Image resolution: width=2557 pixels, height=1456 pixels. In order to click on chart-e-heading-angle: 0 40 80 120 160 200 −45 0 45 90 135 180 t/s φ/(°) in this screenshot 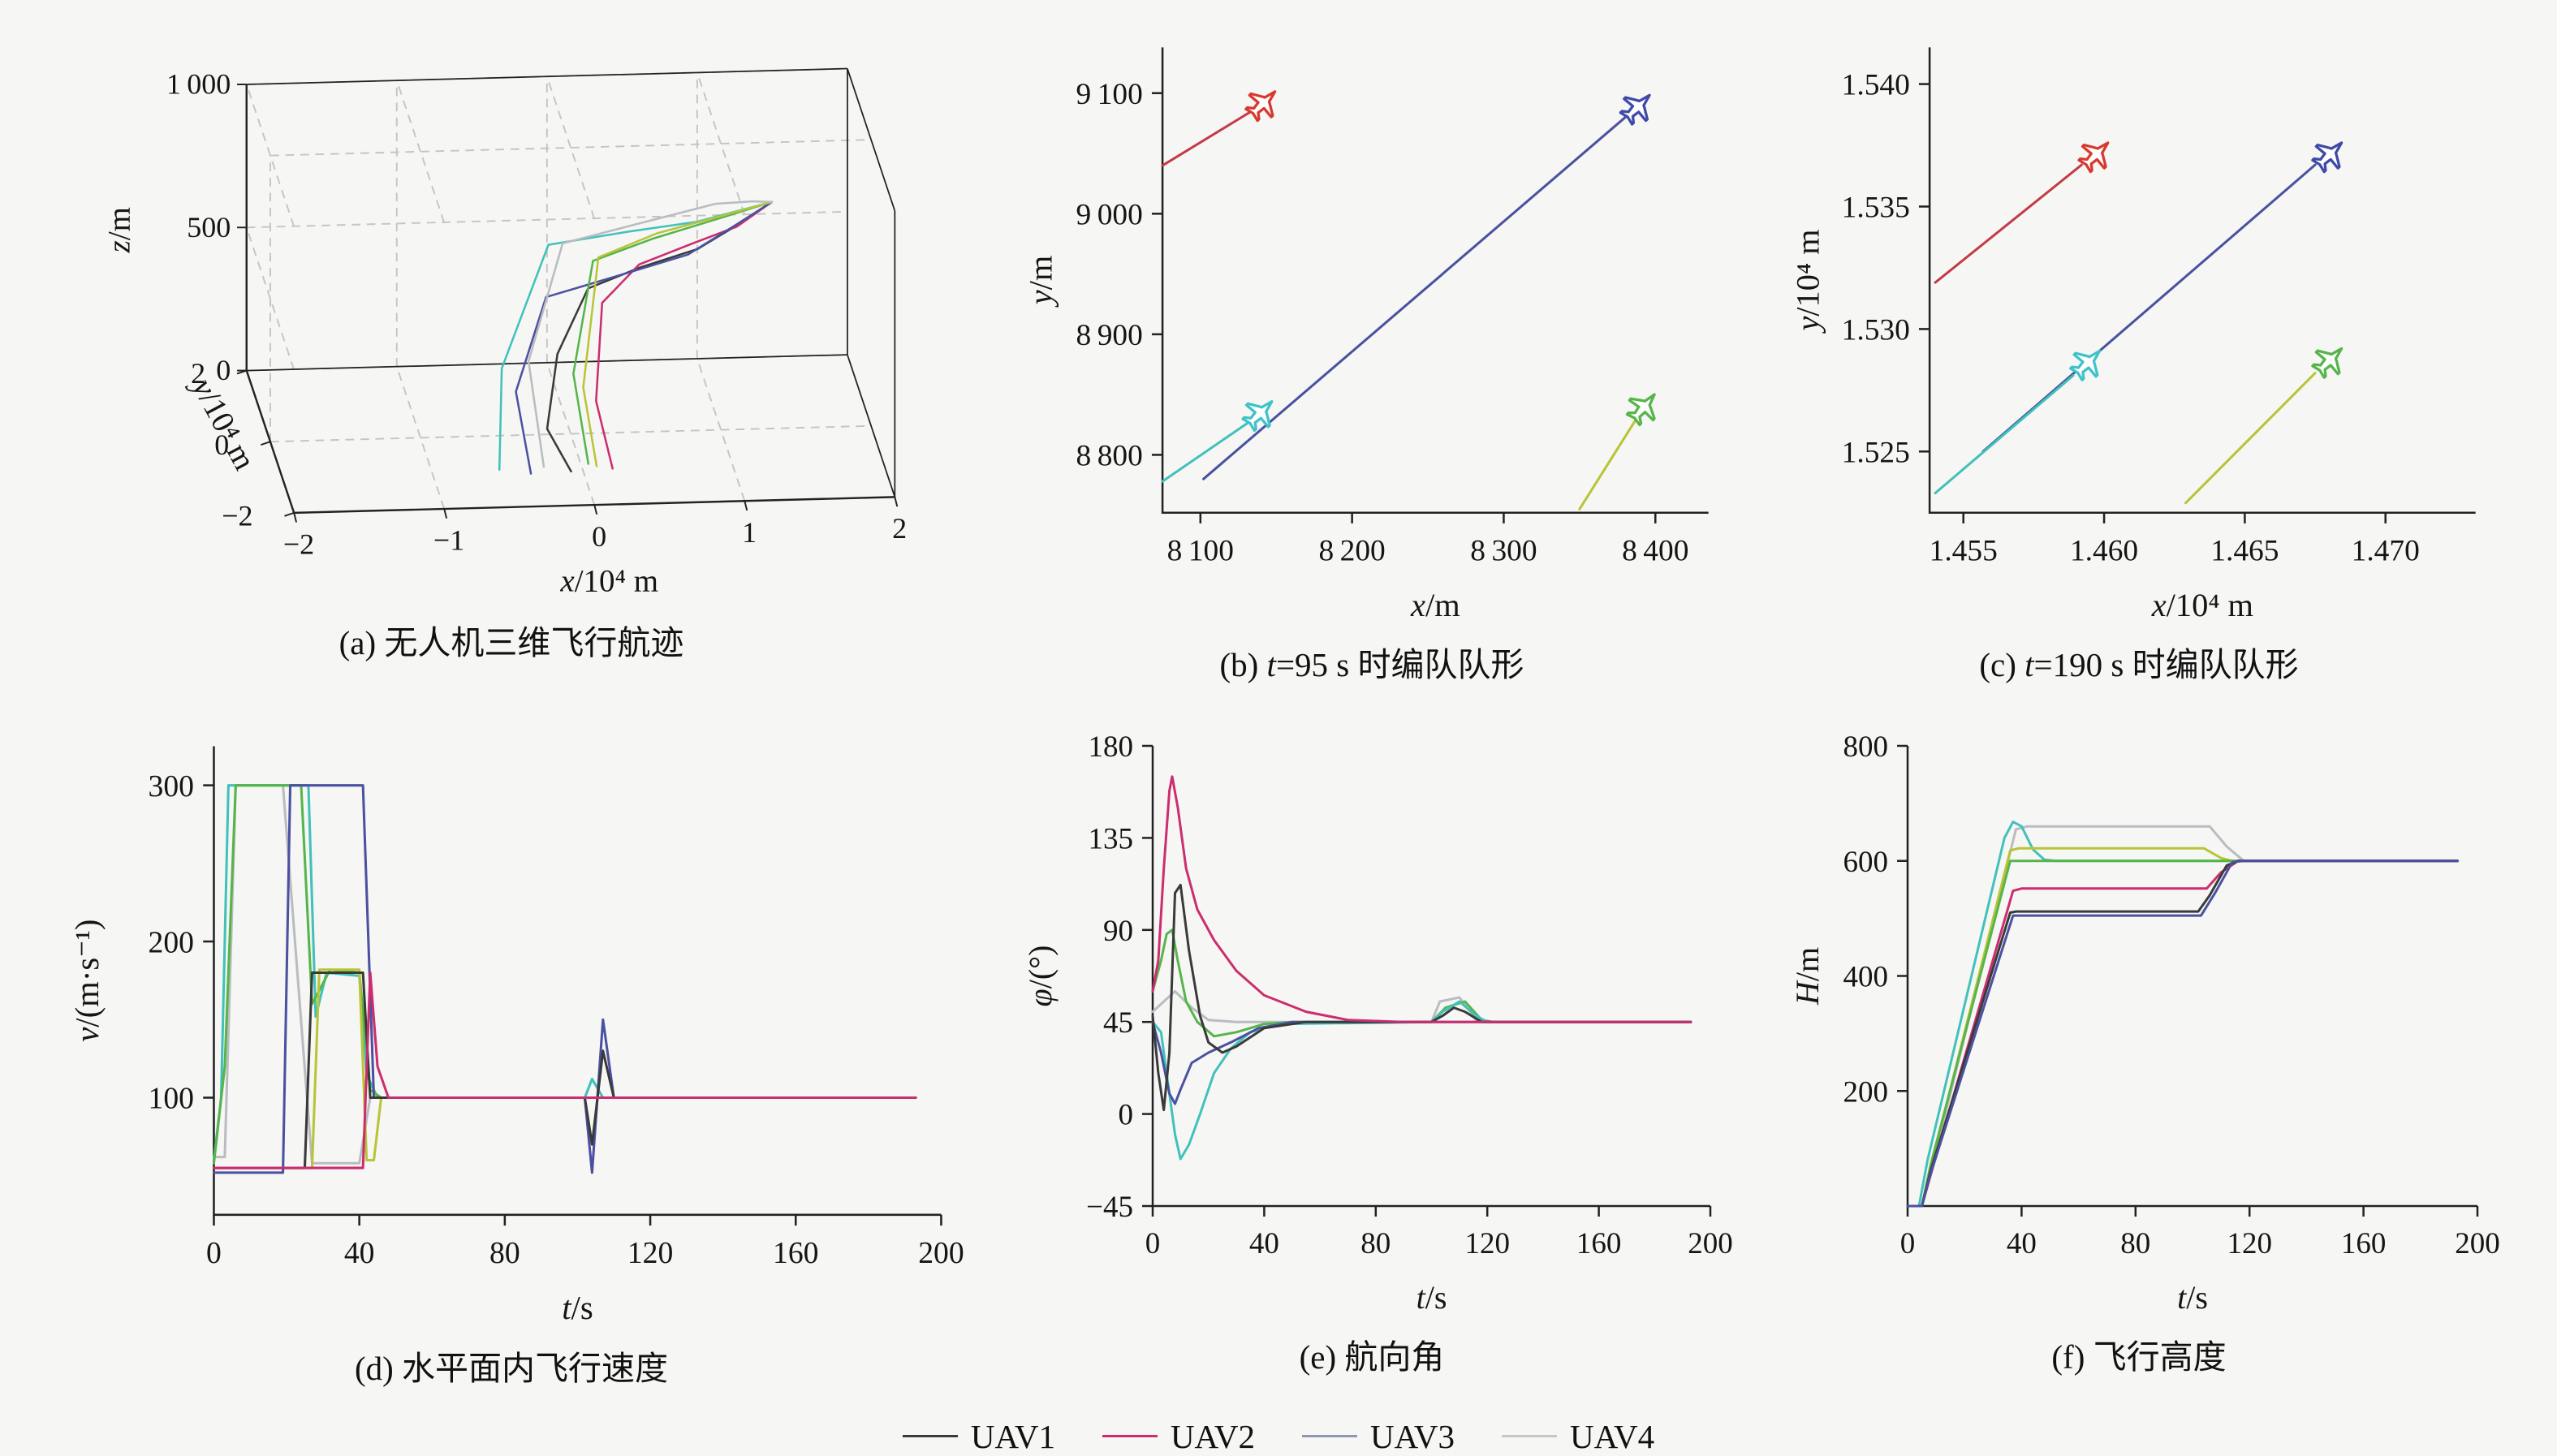, I will do `click(1372, 1025)`.